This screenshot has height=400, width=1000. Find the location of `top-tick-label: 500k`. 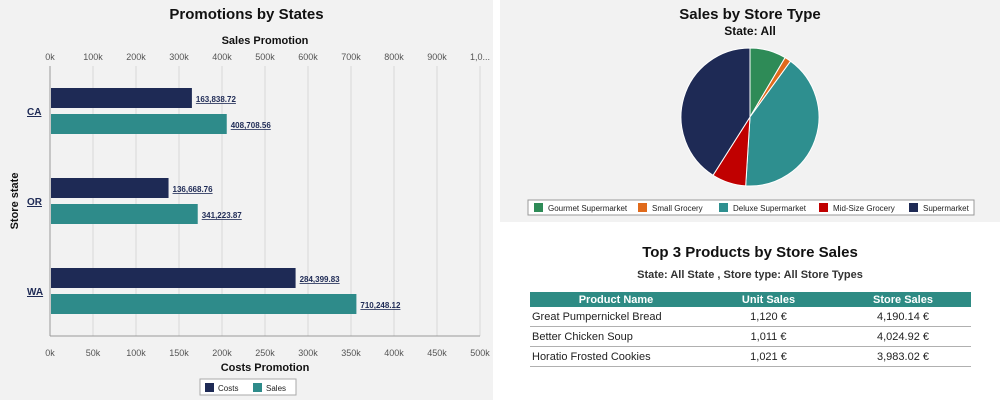

top-tick-label: 500k is located at coordinates (265, 57).